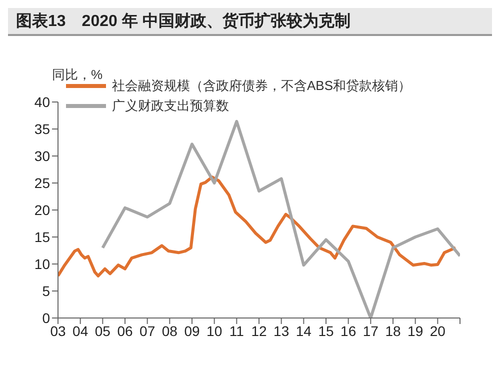 The image size is (500, 367). Describe the element at coordinates (42, 210) in the screenshot. I see `y-tick-label: 20` at that location.